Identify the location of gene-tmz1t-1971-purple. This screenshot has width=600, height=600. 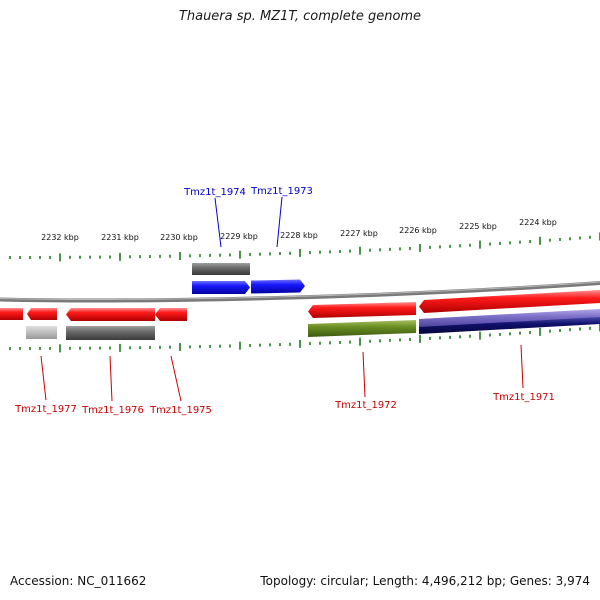
(509, 318).